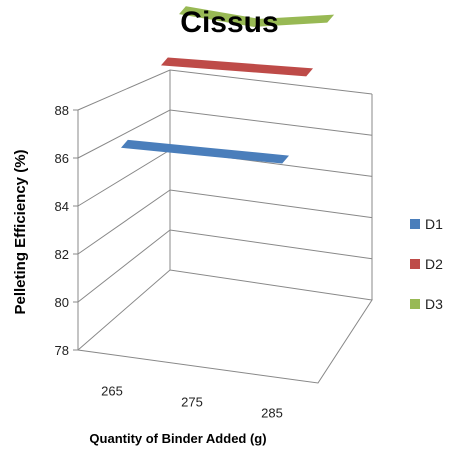 The width and height of the screenshot is (459, 456). Describe the element at coordinates (229, 22) in the screenshot. I see `chart-title: Cissus` at that location.